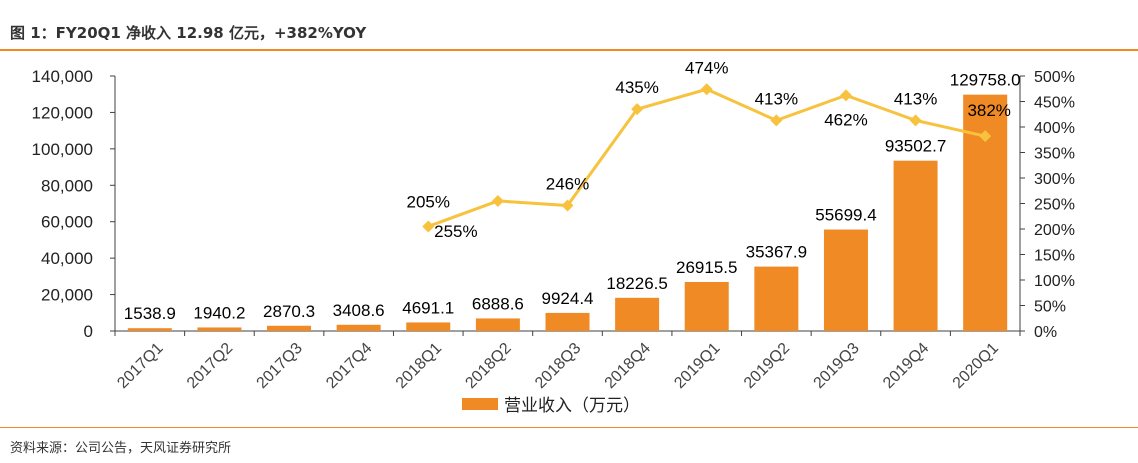  Describe the element at coordinates (567, 184) in the screenshot. I see `growth-value-label: 246%` at that location.